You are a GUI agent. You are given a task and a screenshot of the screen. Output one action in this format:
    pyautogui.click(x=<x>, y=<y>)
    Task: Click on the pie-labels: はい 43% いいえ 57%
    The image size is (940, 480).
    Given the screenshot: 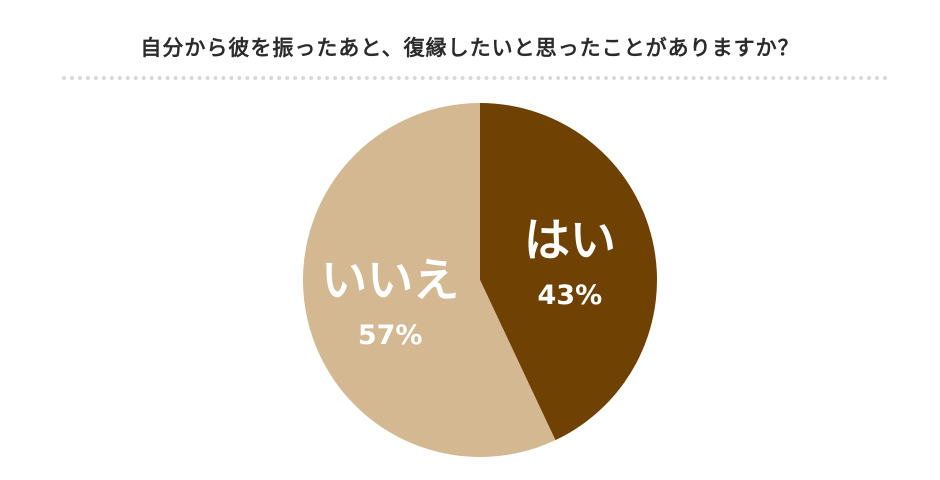 What is the action you would take?
    pyautogui.click(x=468, y=282)
    